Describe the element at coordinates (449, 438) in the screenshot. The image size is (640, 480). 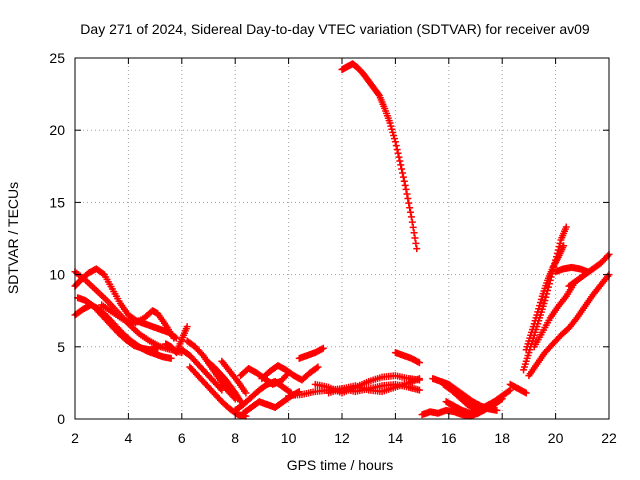
I see `x-tick-label: 16` at that location.